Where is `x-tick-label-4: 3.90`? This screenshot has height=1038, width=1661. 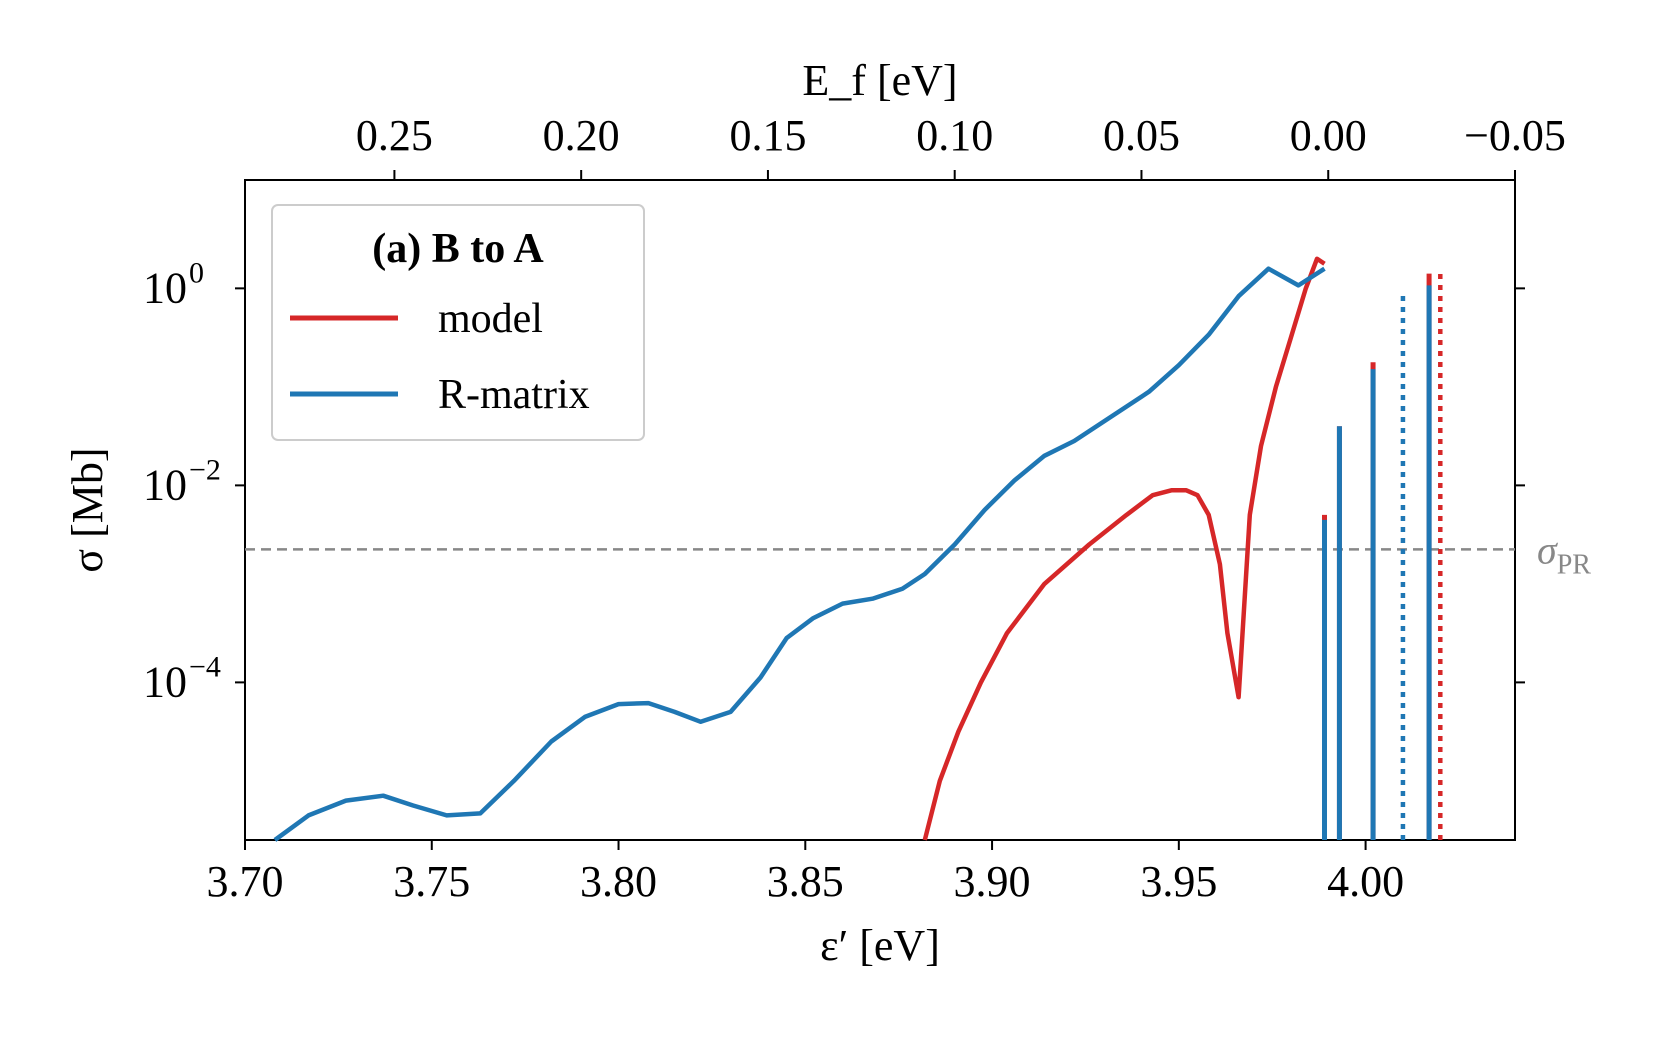 x-tick-label-4: 3.90 is located at coordinates (992, 881).